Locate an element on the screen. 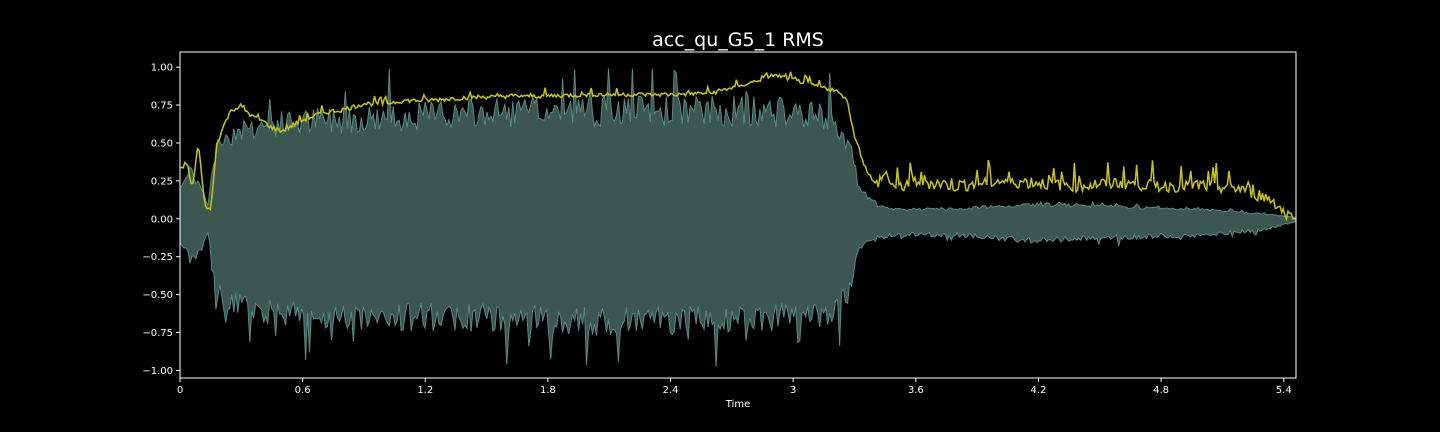  x-tick-label: 0.6 is located at coordinates (303, 390).